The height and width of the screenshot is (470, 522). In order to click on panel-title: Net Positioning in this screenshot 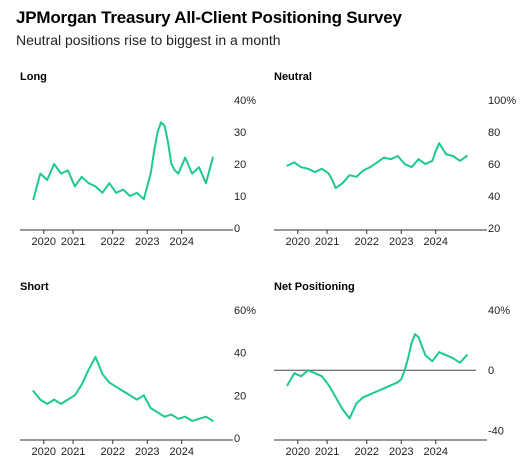, I will do `click(314, 287)`.